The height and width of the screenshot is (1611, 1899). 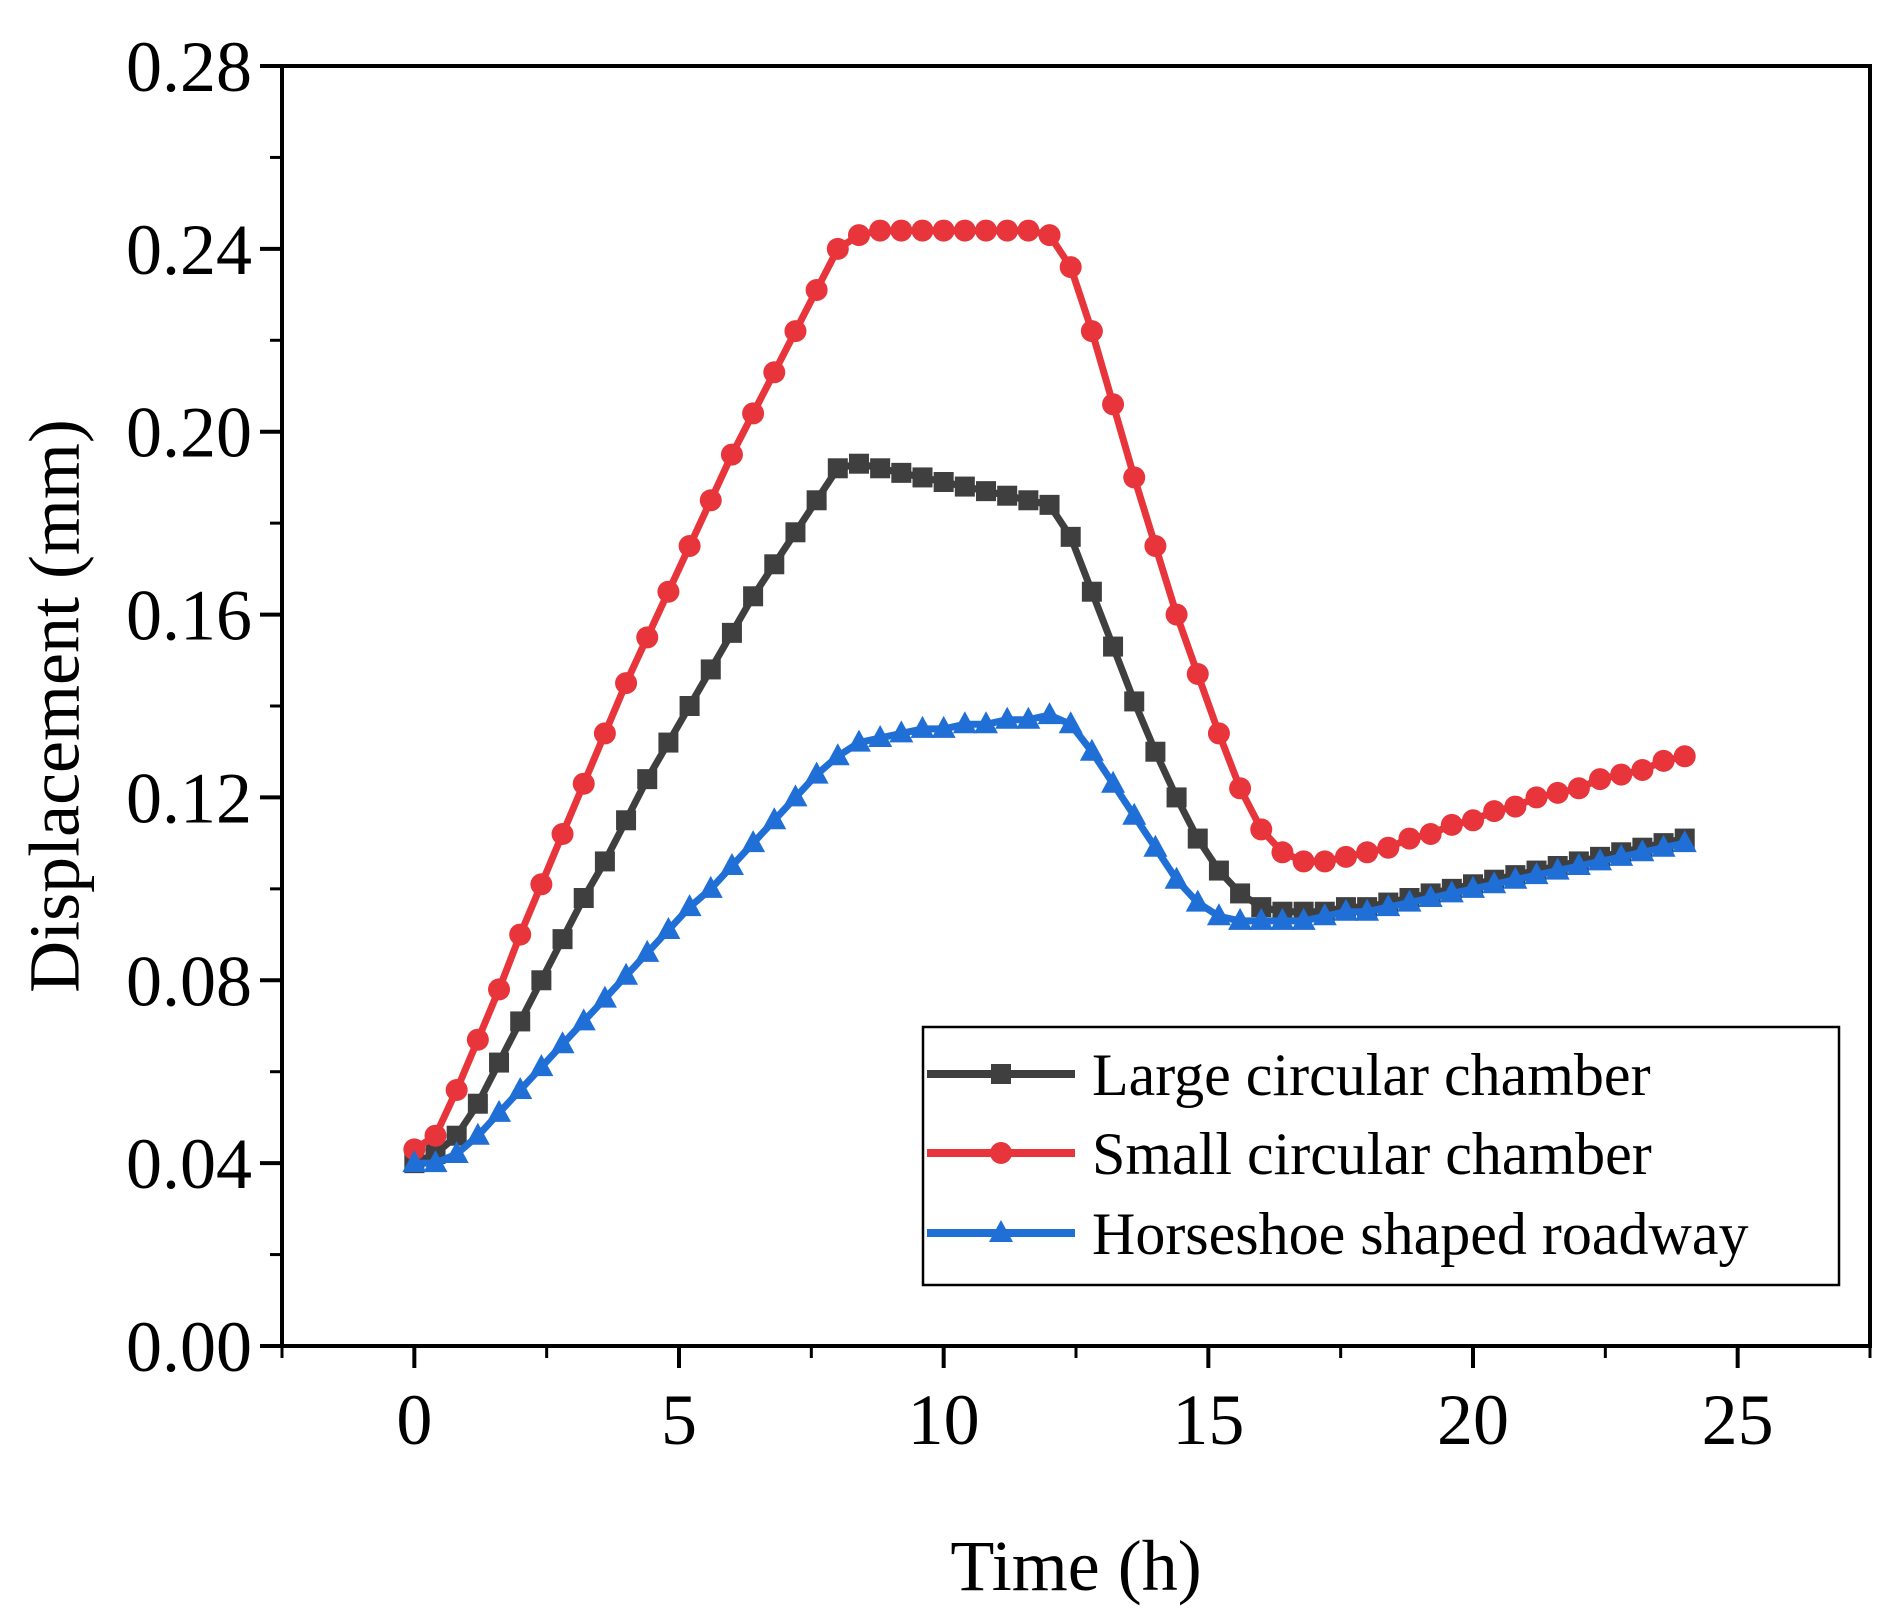 I want to click on x-tick-label: 15, so click(x=1208, y=1420).